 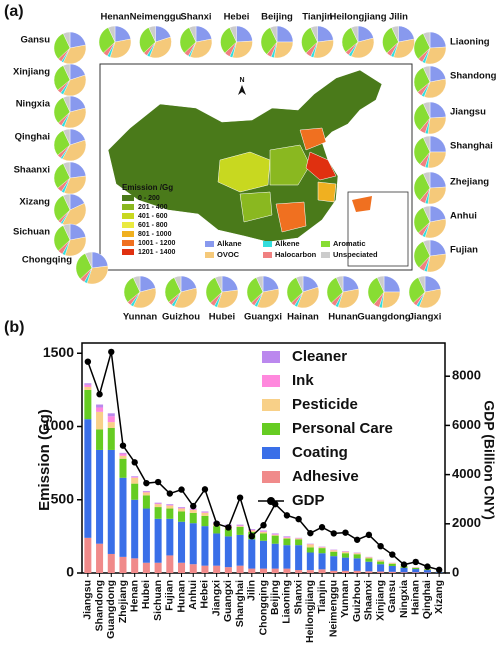 What do you see at coordinates (334, 608) in the screenshot?
I see `x-tick-label: Neimenggu` at bounding box center [334, 608].